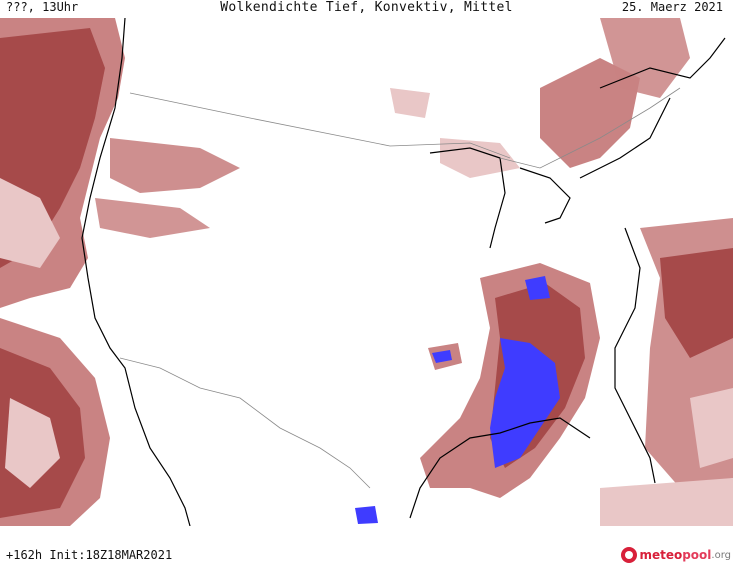 This screenshot has height=566, width=733. I want to click on forecast-info: +162h Init:18Z18MAR2021, so click(89, 555).